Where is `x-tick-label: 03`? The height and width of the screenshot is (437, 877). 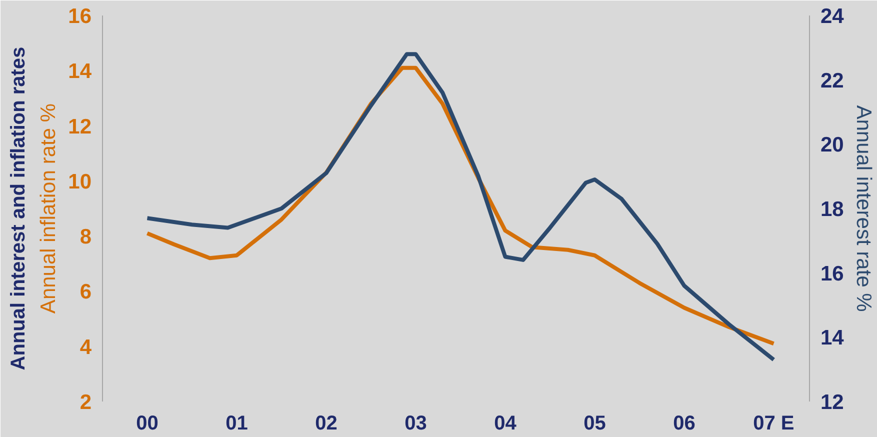
x-tick-label: 03 is located at coordinates (415, 423).